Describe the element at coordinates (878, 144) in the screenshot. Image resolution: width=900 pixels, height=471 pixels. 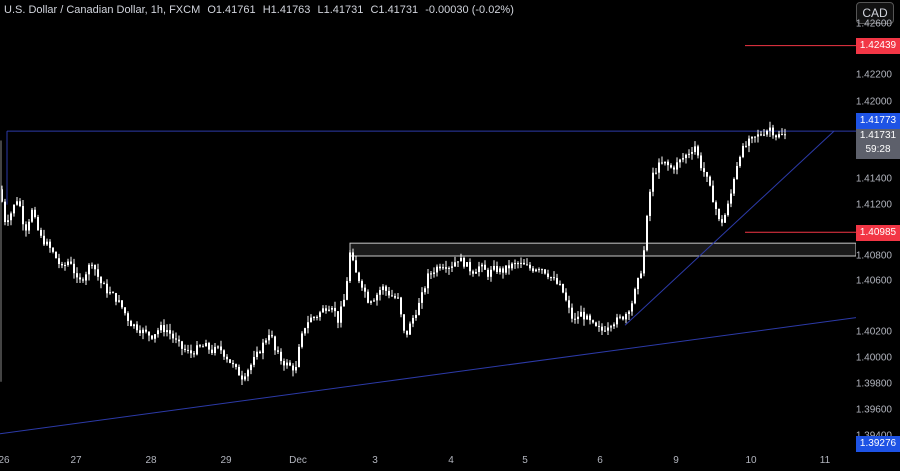
I see `last-price-tag: 1.41731 59:28` at that location.